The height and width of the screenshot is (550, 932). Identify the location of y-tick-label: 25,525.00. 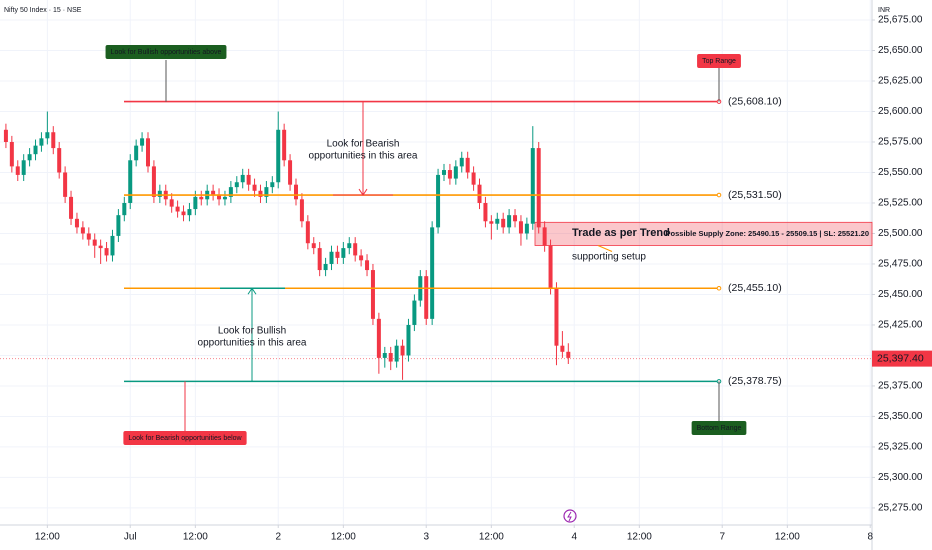
(900, 203).